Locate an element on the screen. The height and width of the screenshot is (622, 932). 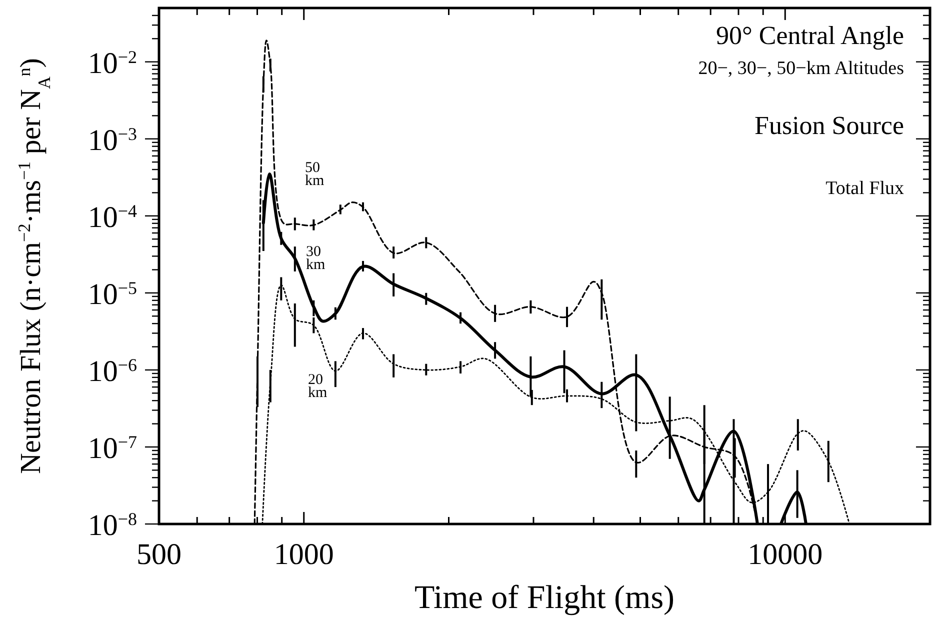
y-tick-label: 10$^{−3}$ is located at coordinates (112, 140).